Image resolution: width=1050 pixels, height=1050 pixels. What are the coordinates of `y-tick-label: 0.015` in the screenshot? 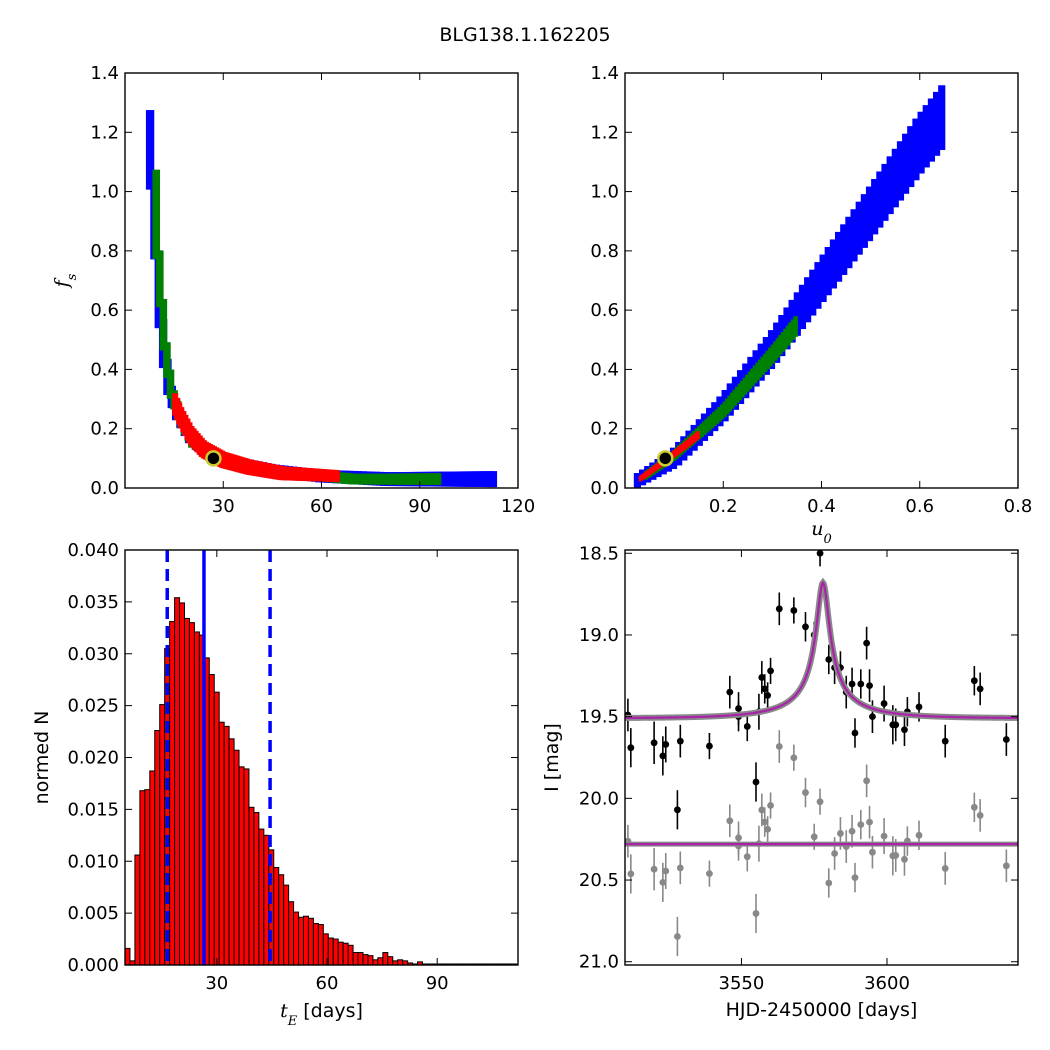 It's located at (93, 809).